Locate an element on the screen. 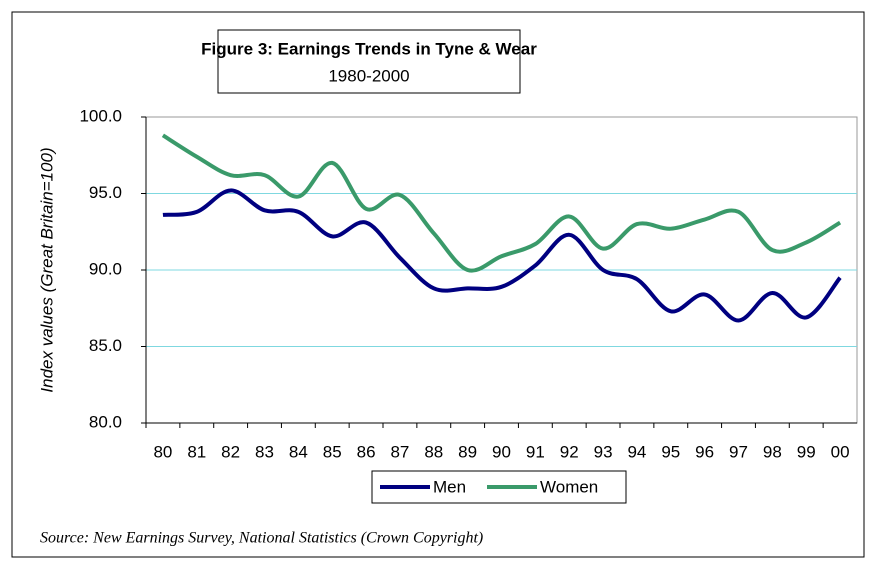 The width and height of the screenshot is (876, 569). x-tick-label: 81 is located at coordinates (196, 451).